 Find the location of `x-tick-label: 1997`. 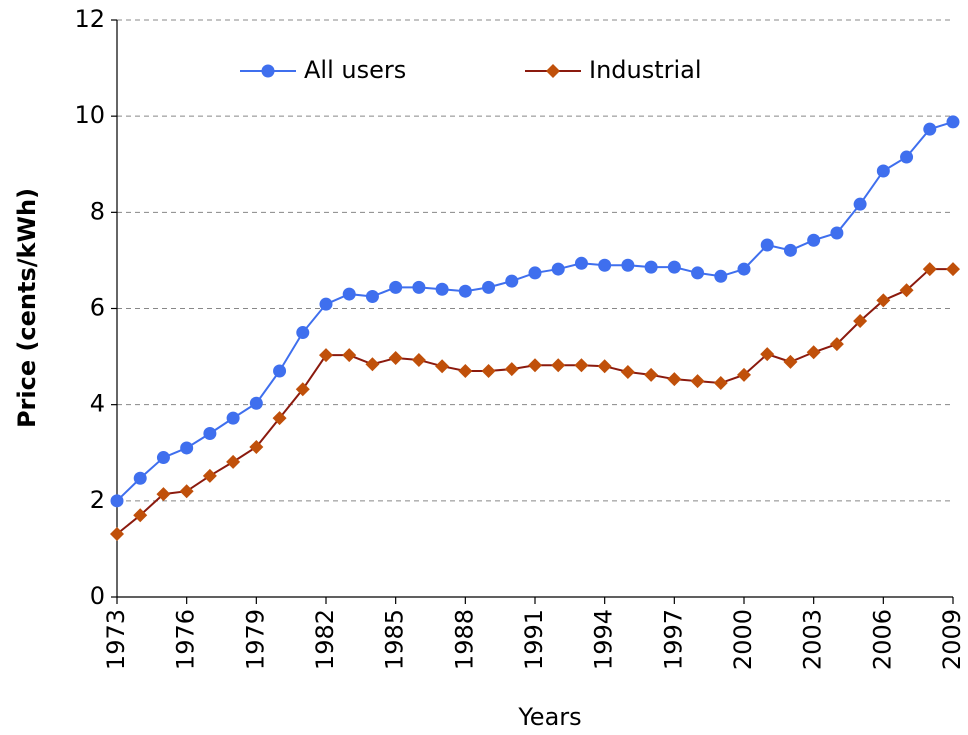

x-tick-label: 1997 is located at coordinates (673, 639).